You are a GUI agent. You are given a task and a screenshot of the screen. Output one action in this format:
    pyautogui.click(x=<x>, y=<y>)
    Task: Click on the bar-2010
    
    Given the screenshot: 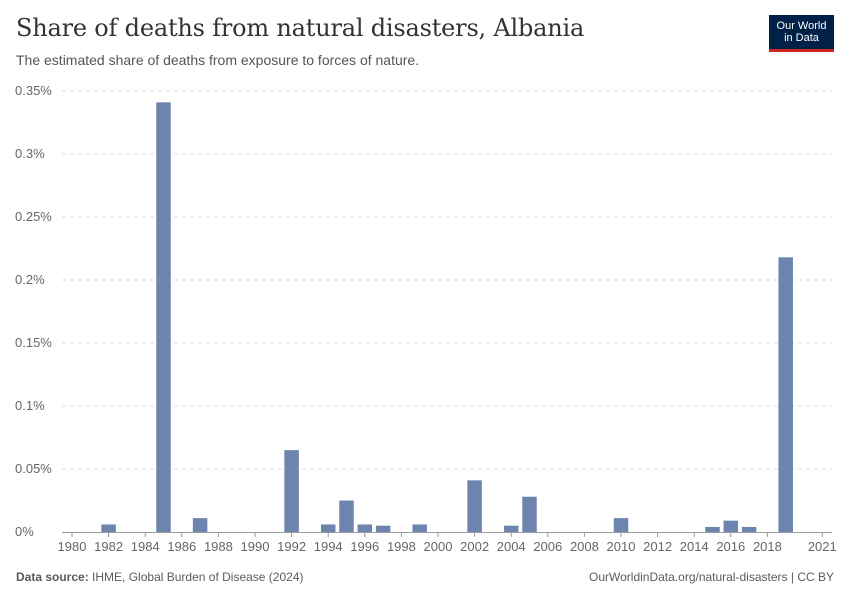 What is the action you would take?
    pyautogui.click(x=621, y=525)
    